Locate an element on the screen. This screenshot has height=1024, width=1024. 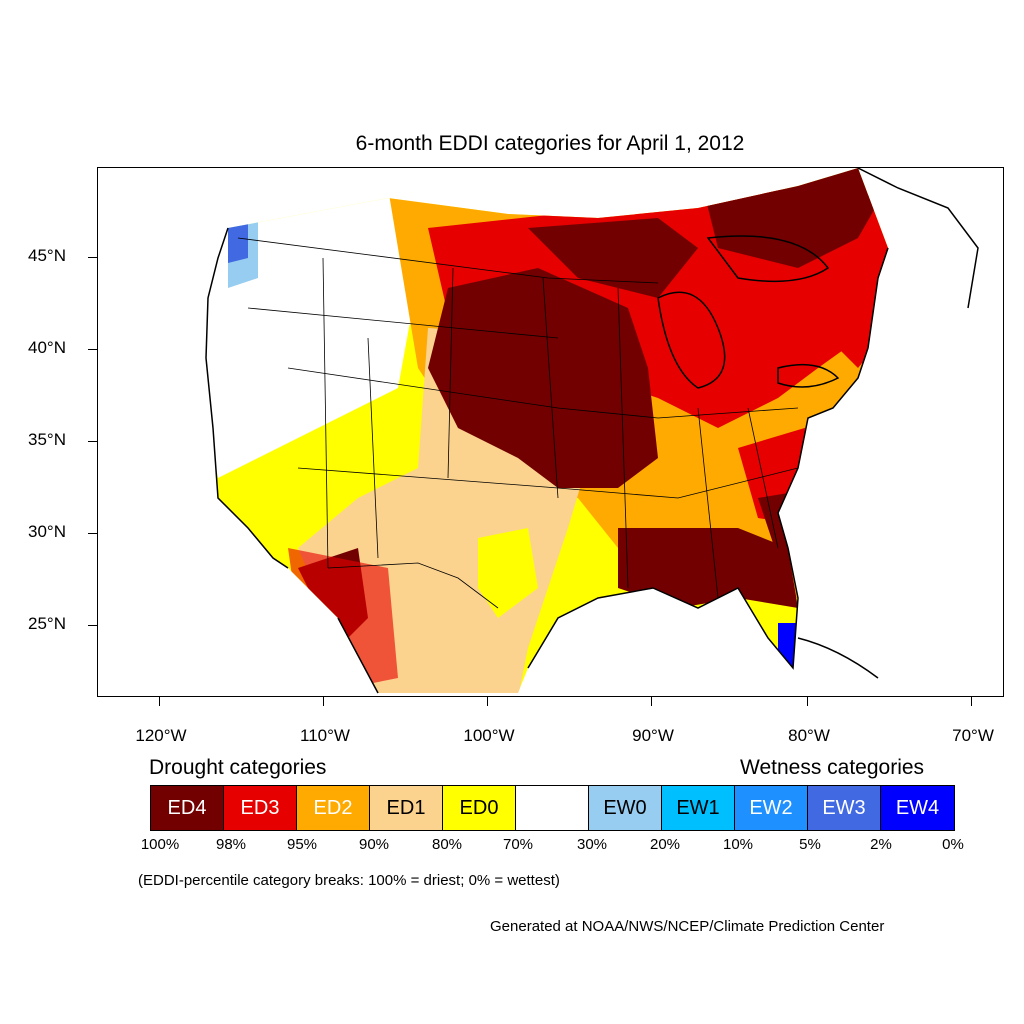
percentile-break: 100% is located at coordinates (160, 844).